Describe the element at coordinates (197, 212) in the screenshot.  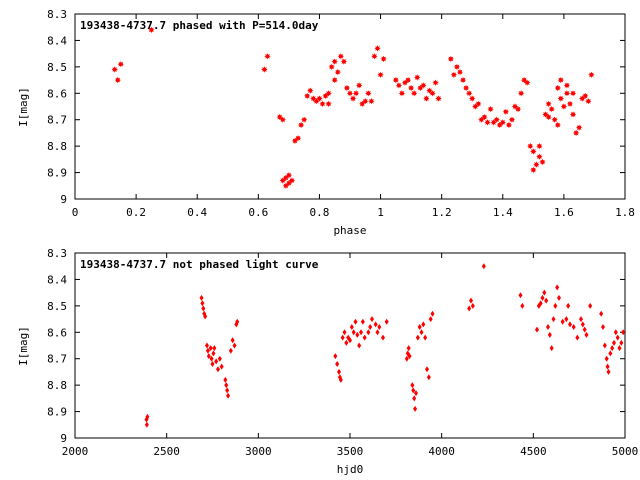
I see `x-tick-label: 0.4` at that location.